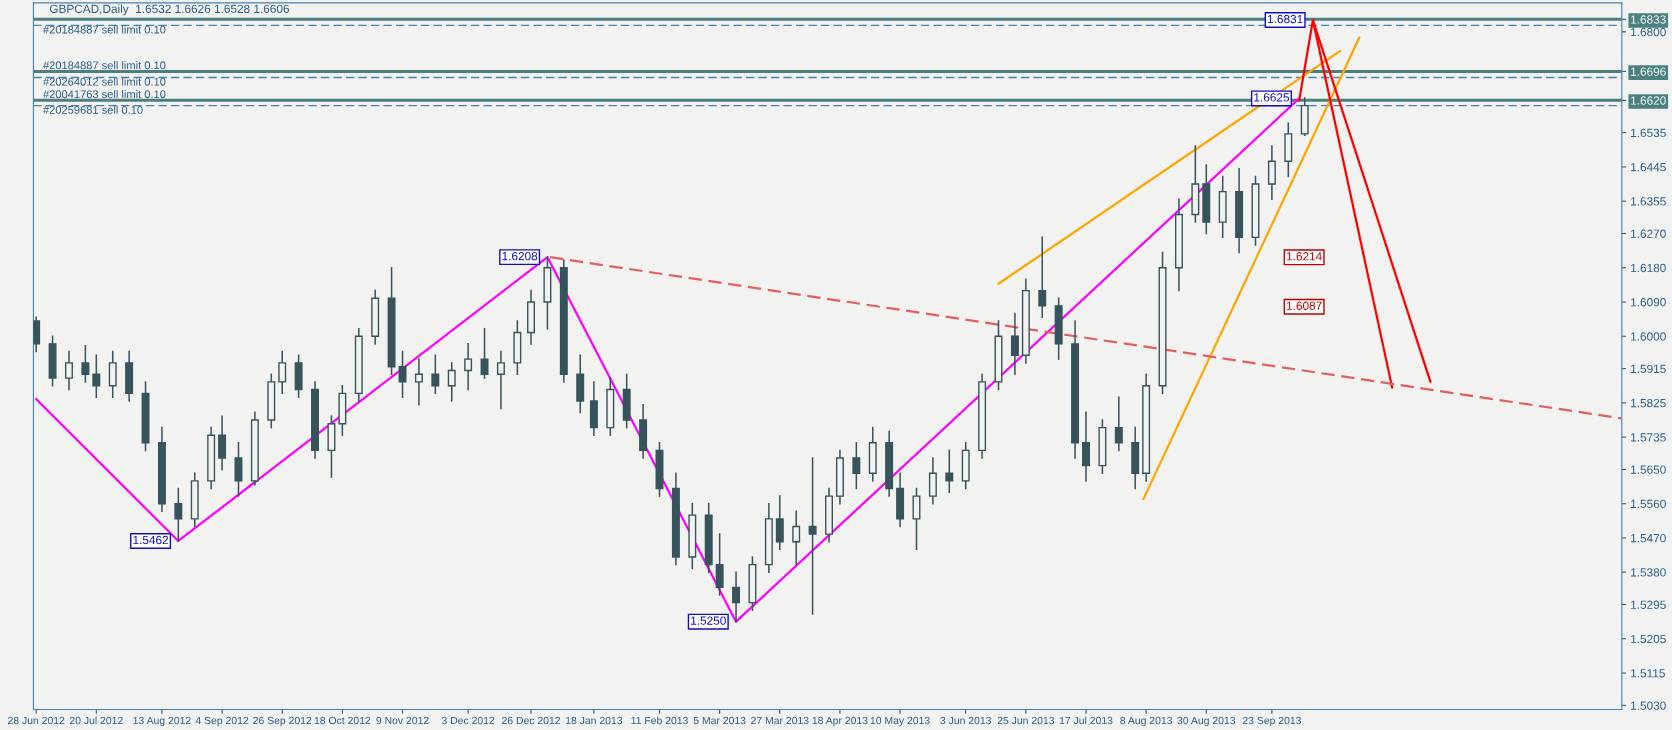 Image resolution: width=1672 pixels, height=730 pixels. Describe the element at coordinates (36, 720) in the screenshot. I see `x-tick-label: 28 Jun 2012` at that location.